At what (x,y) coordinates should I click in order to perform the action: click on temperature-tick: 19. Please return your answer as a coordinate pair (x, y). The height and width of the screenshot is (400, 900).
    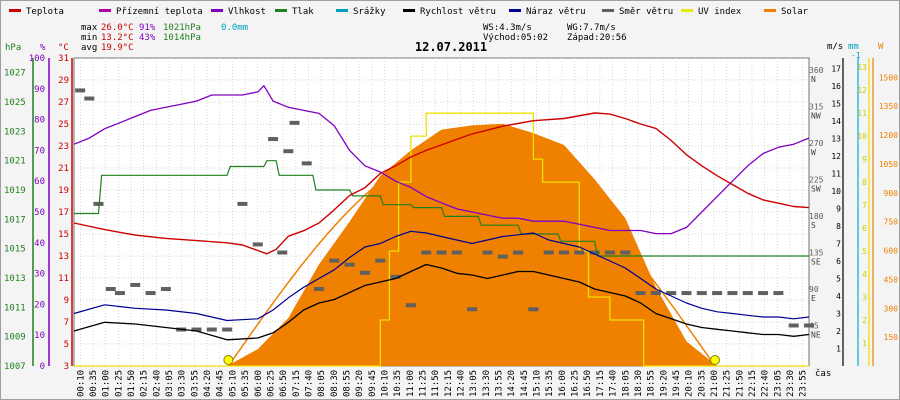
    Looking at the image, I should click on (63, 191).